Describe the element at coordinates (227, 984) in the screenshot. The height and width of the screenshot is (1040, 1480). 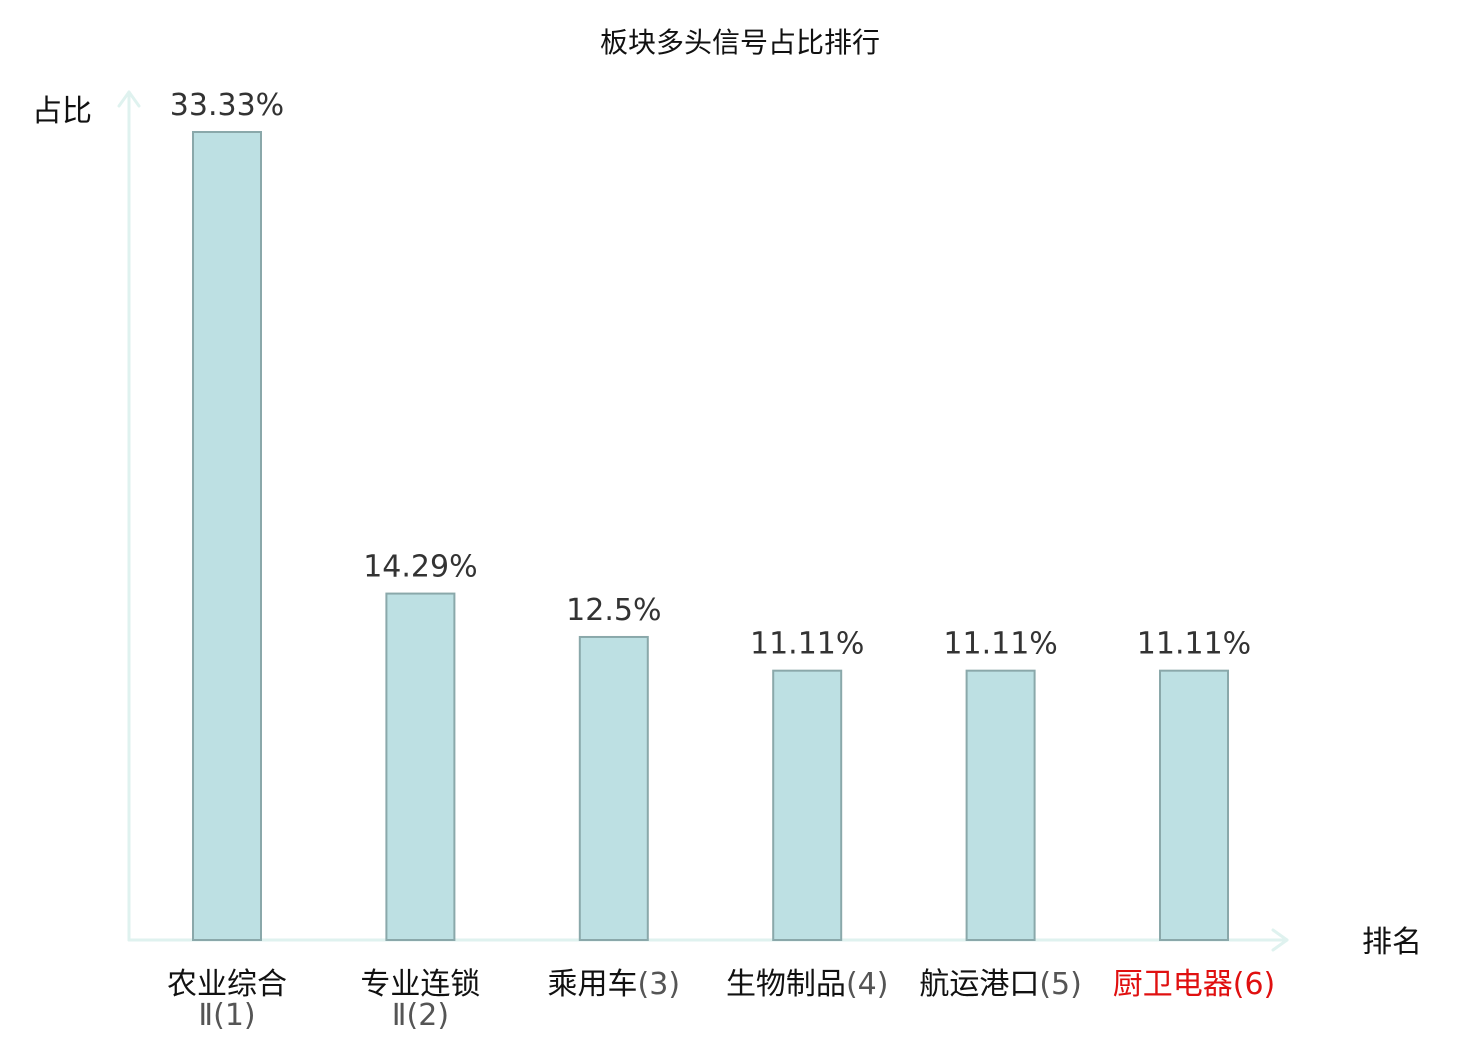
I see `x-tick-name-1: 农业综合` at that location.